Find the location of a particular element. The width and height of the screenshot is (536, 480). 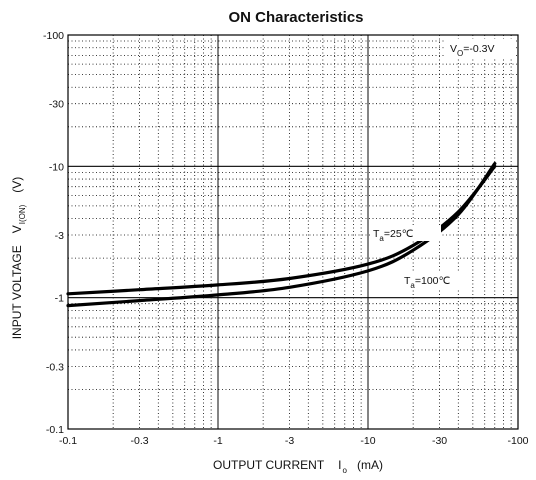

x-axis-label: OUTPUT CURRENT Io (mA) is located at coordinates (298, 466).